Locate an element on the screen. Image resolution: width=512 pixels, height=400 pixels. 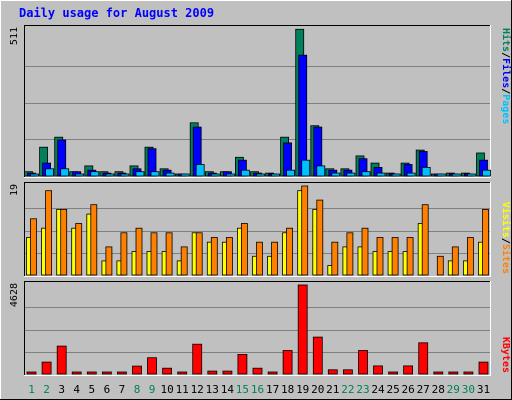
legend-sites: Sites is located at coordinates (506, 259).